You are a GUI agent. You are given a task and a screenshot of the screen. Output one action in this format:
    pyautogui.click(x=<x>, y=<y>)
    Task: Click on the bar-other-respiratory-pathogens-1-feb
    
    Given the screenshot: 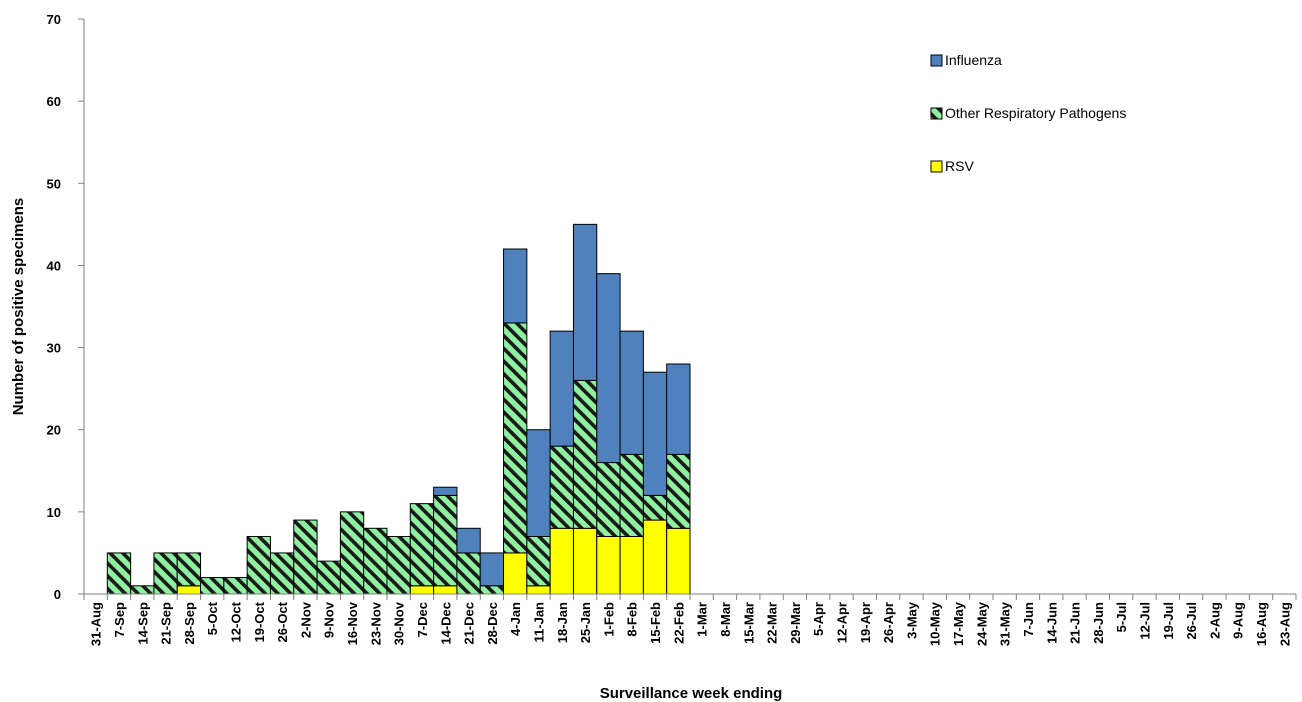 What is the action you would take?
    pyautogui.click(x=608, y=500)
    